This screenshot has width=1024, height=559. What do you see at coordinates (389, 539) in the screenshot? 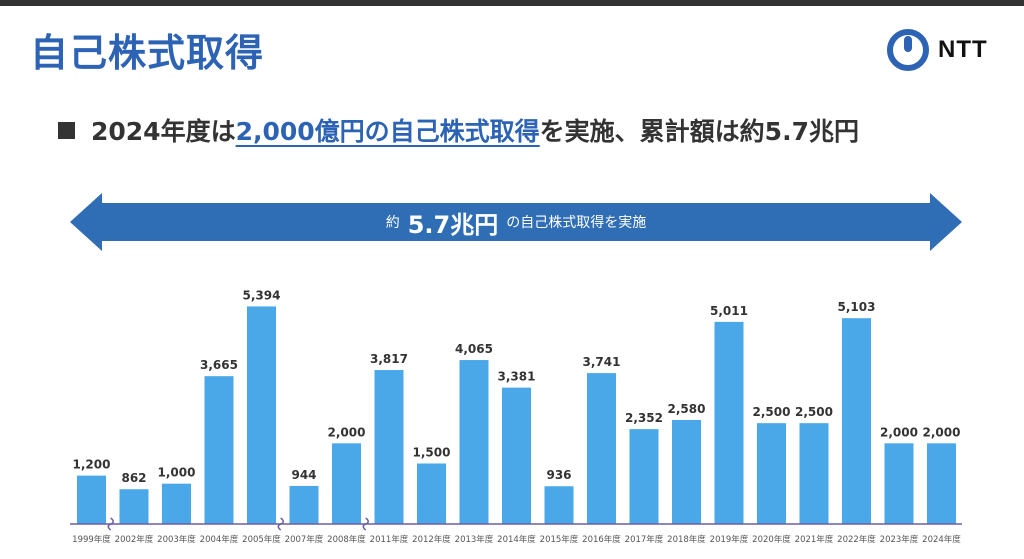
I see `x-tick-label: 2011年度` at bounding box center [389, 539].